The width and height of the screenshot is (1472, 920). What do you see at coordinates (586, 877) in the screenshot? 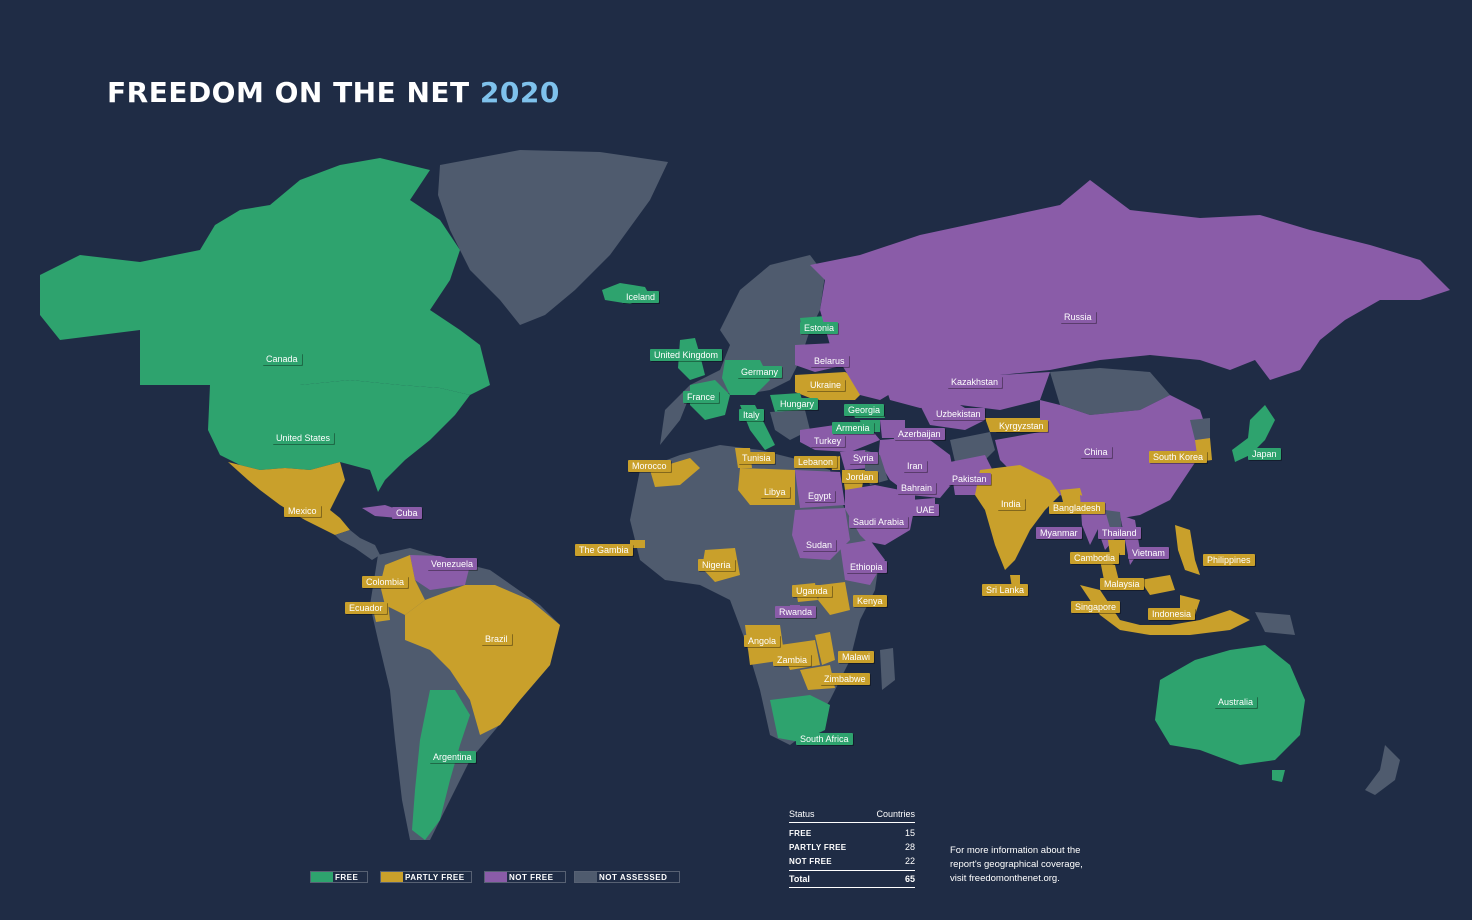
I see `legend-swatch-not-assessed` at bounding box center [586, 877].